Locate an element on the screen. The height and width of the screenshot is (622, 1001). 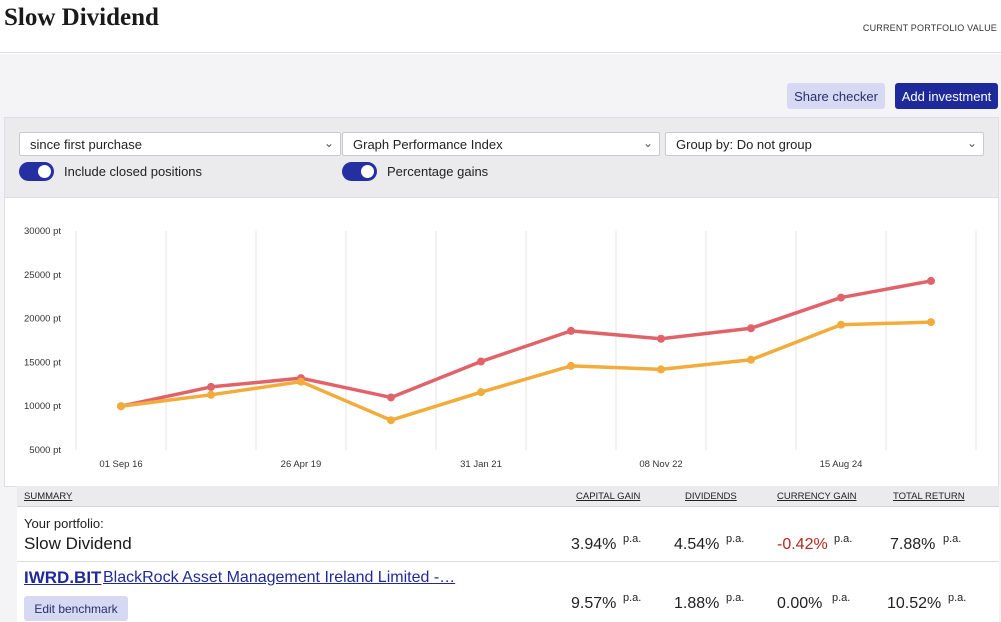
period-select: since first purchase ⌄ is located at coordinates (180, 144).